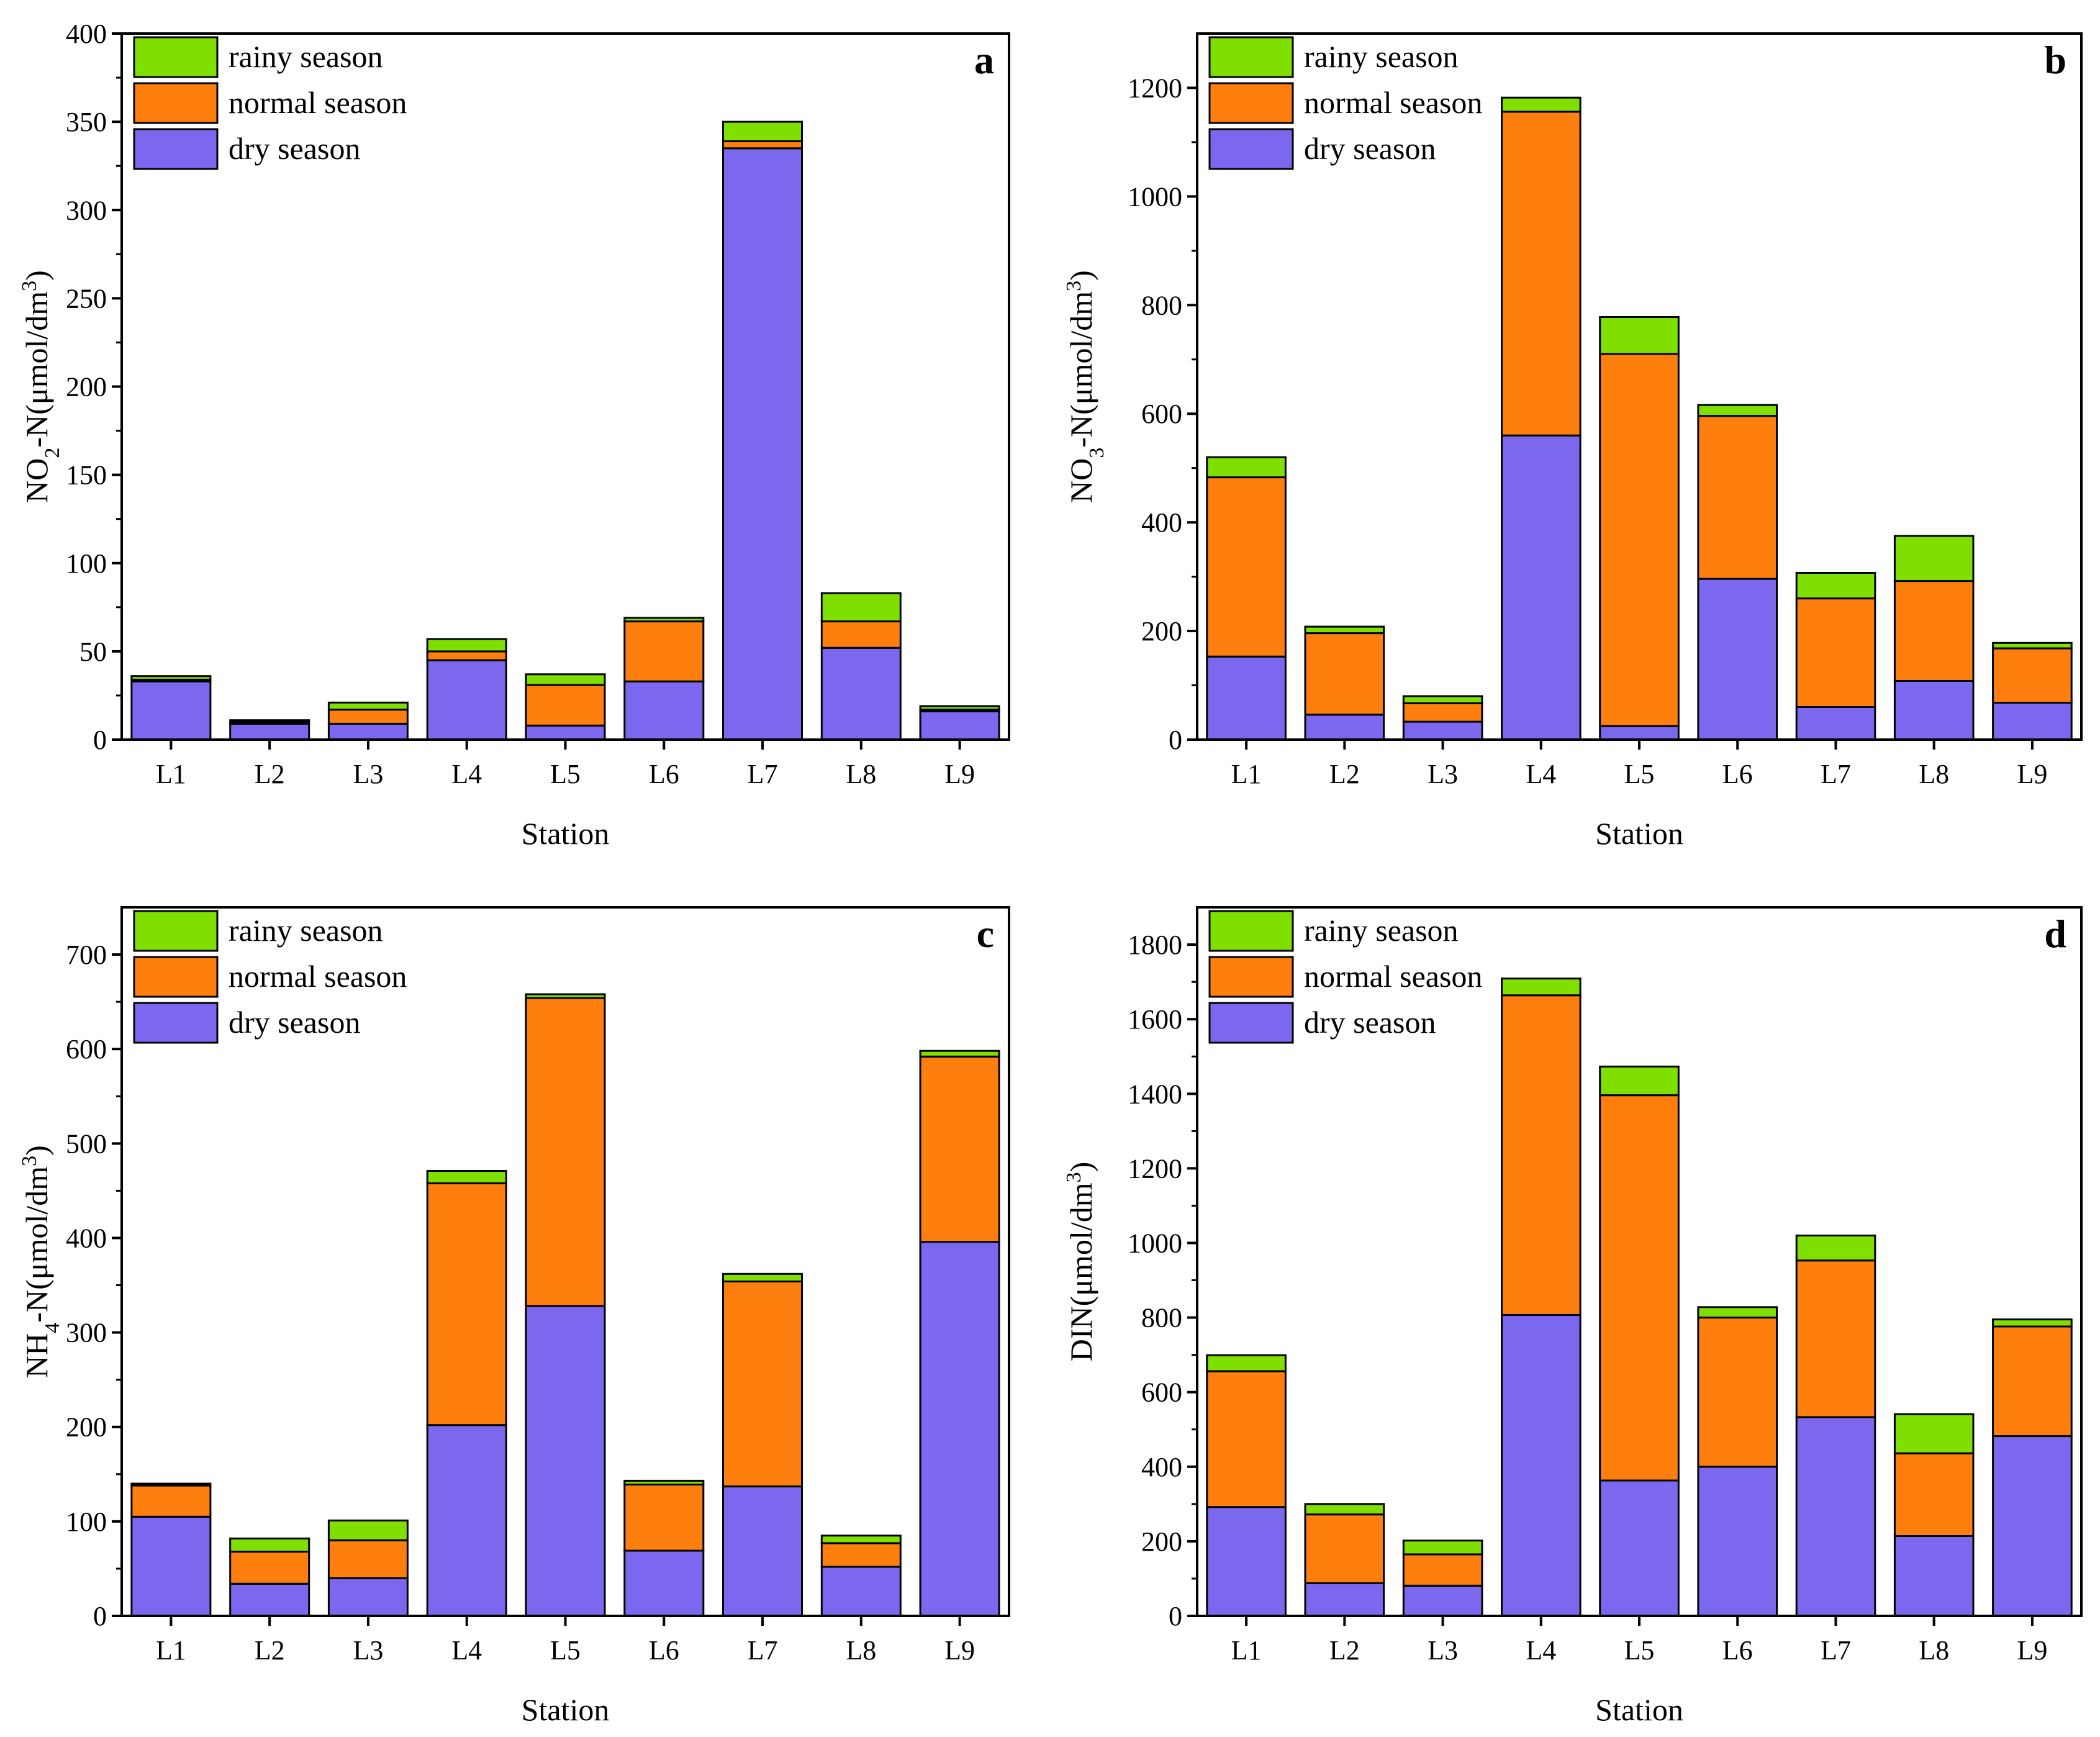 The height and width of the screenshot is (1737, 2100). I want to click on chart-a-xtick-label: L3, so click(368, 774).